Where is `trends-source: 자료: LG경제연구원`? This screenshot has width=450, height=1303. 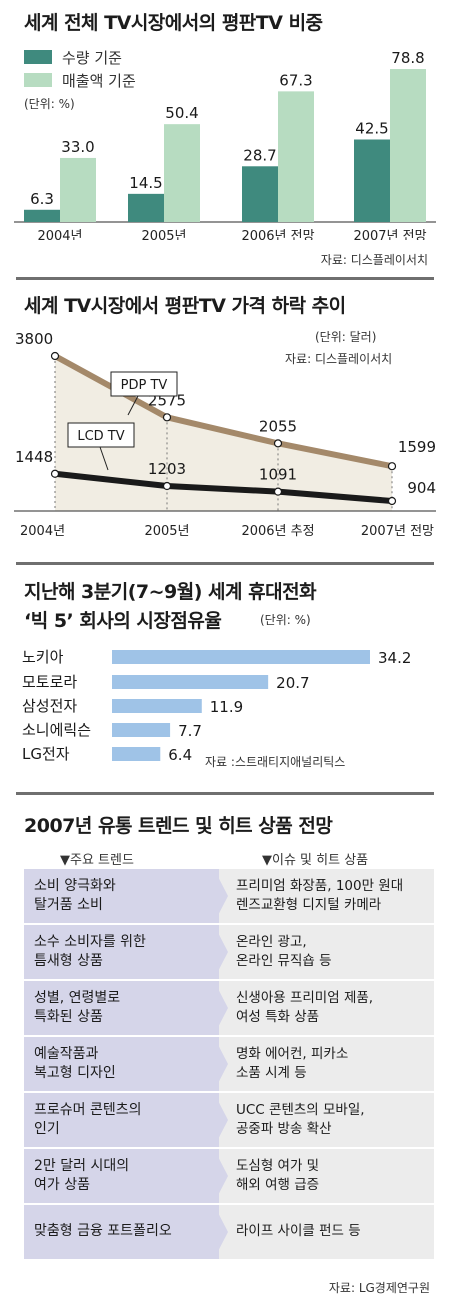
trends-source: 자료: LG경제연구원 is located at coordinates (379, 1288).